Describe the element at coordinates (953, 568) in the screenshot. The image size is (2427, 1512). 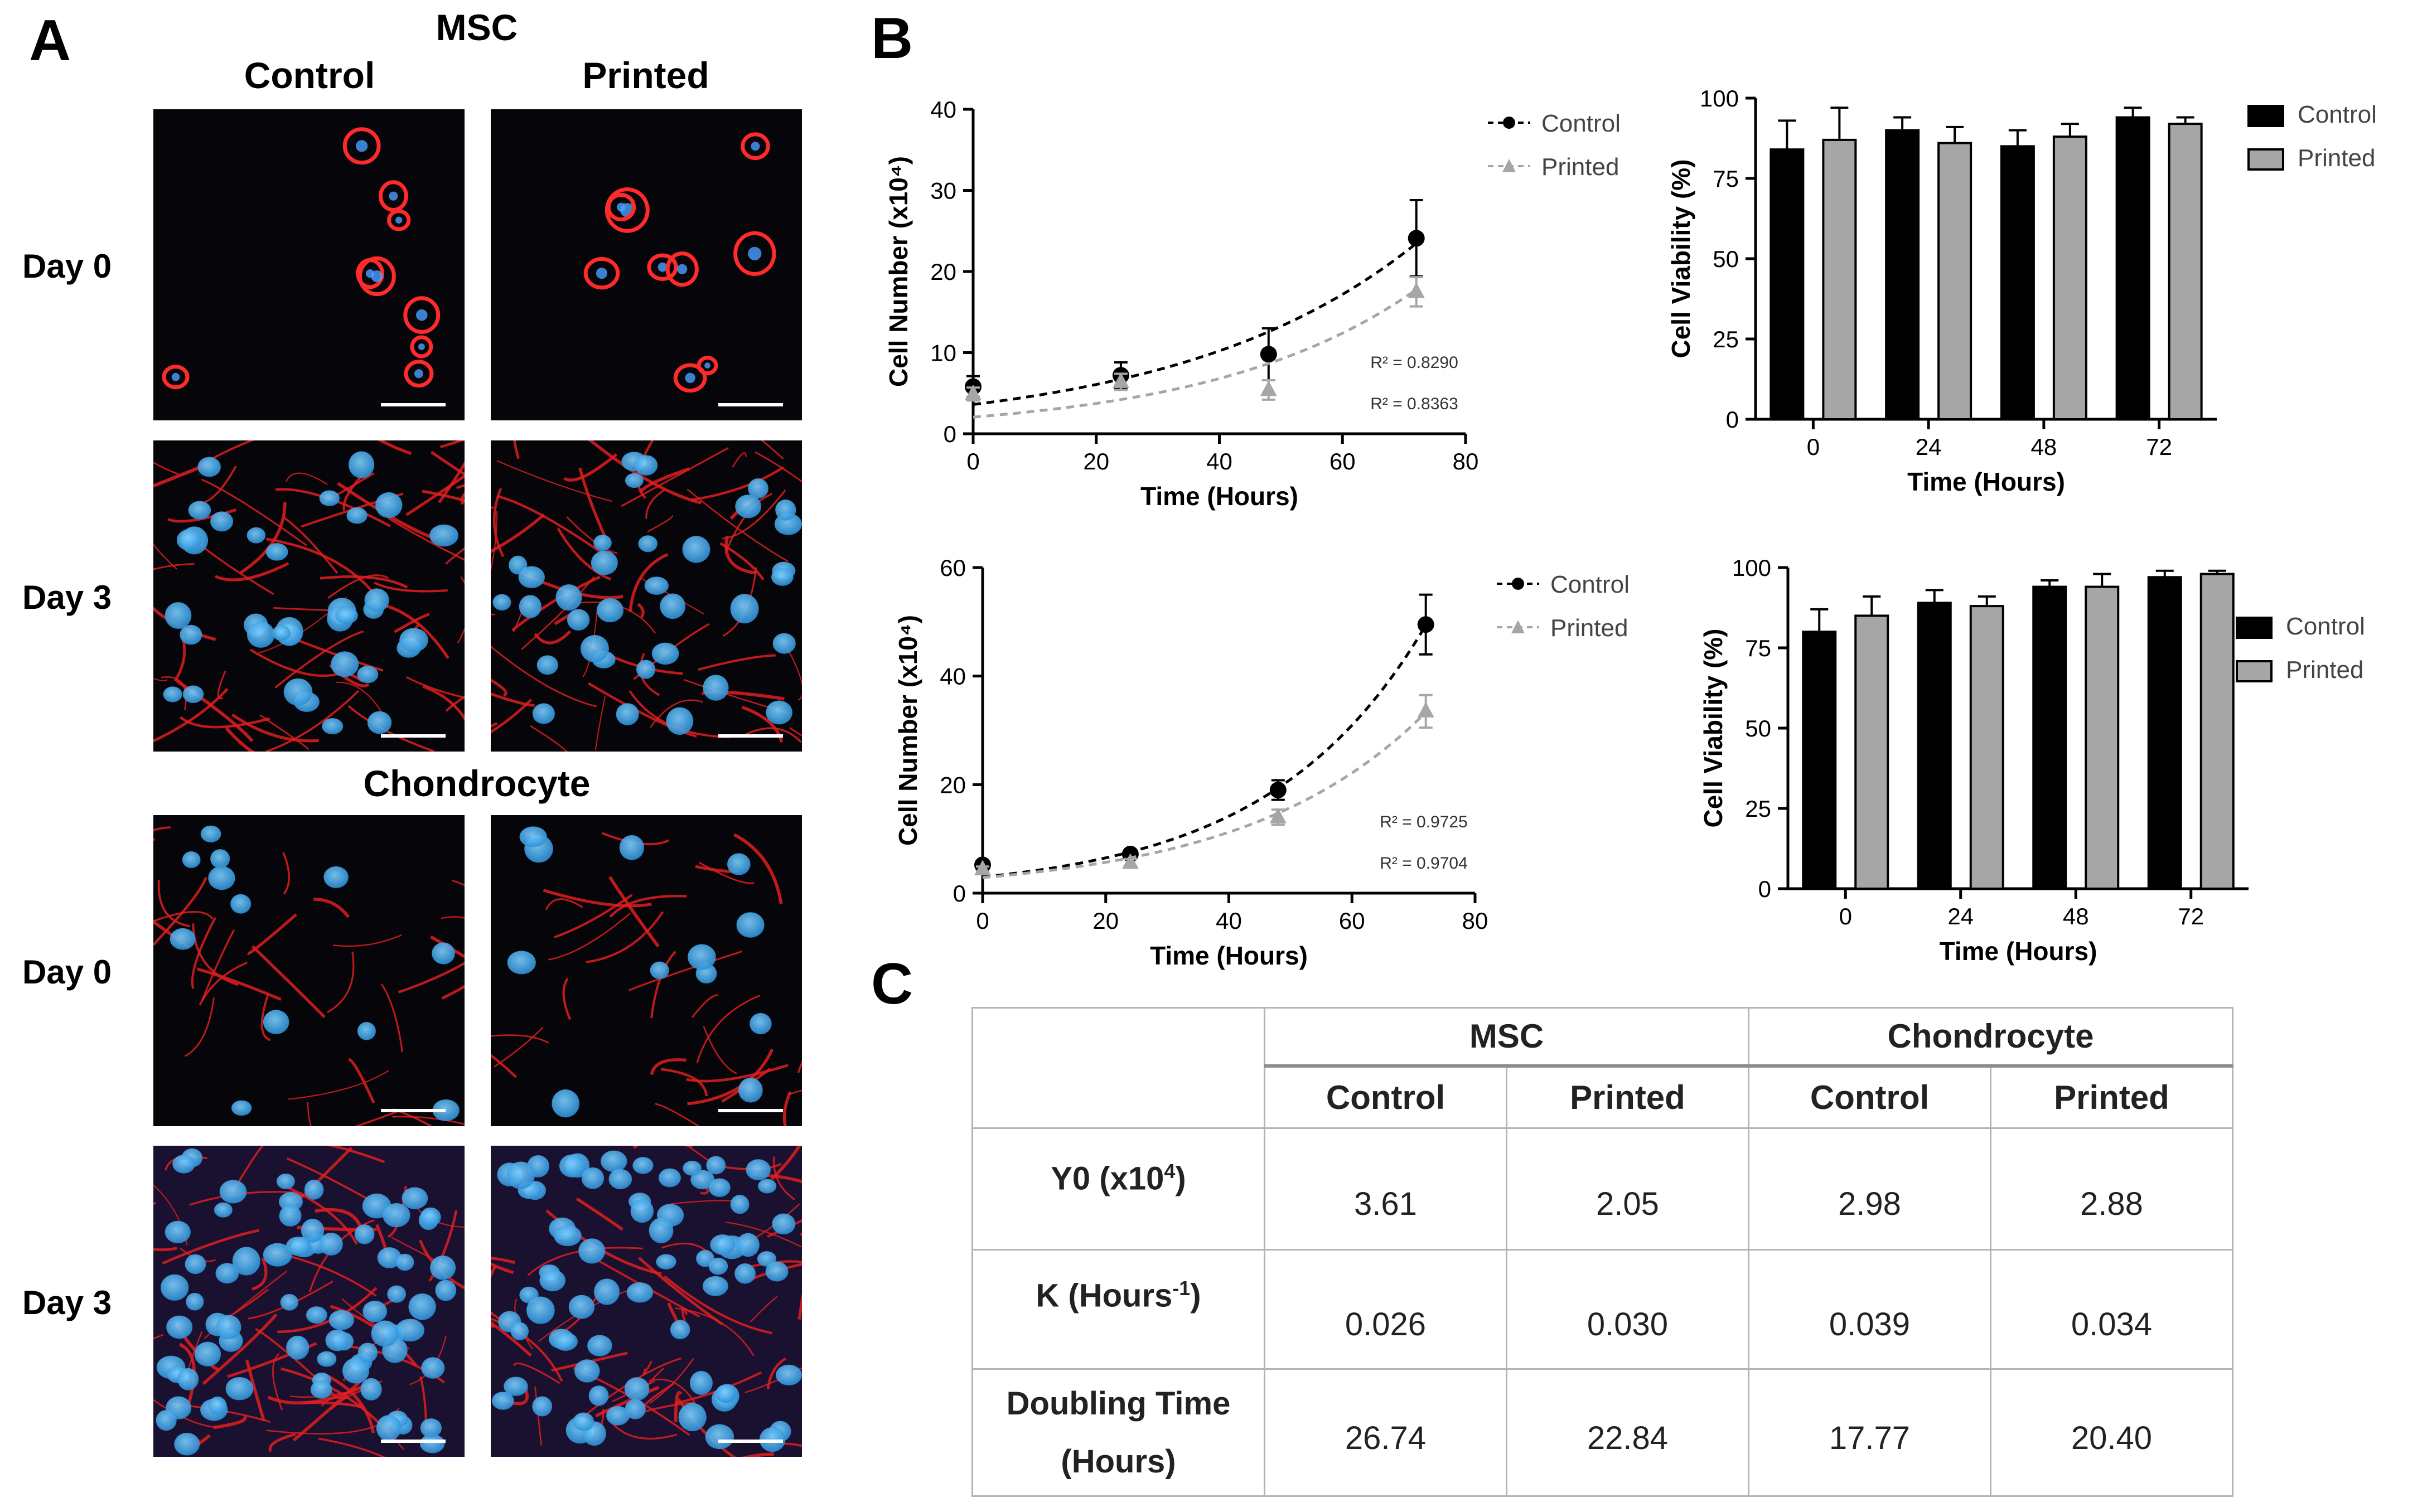
I see `y-tick-label: 60` at that location.